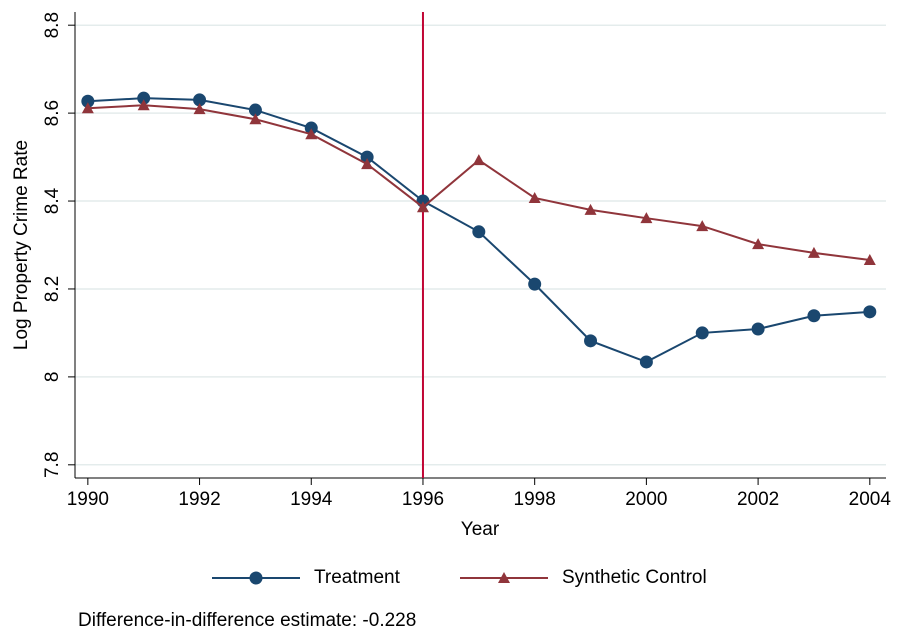  Describe the element at coordinates (52, 113) in the screenshot. I see `y-tick-label: 8.6` at that location.